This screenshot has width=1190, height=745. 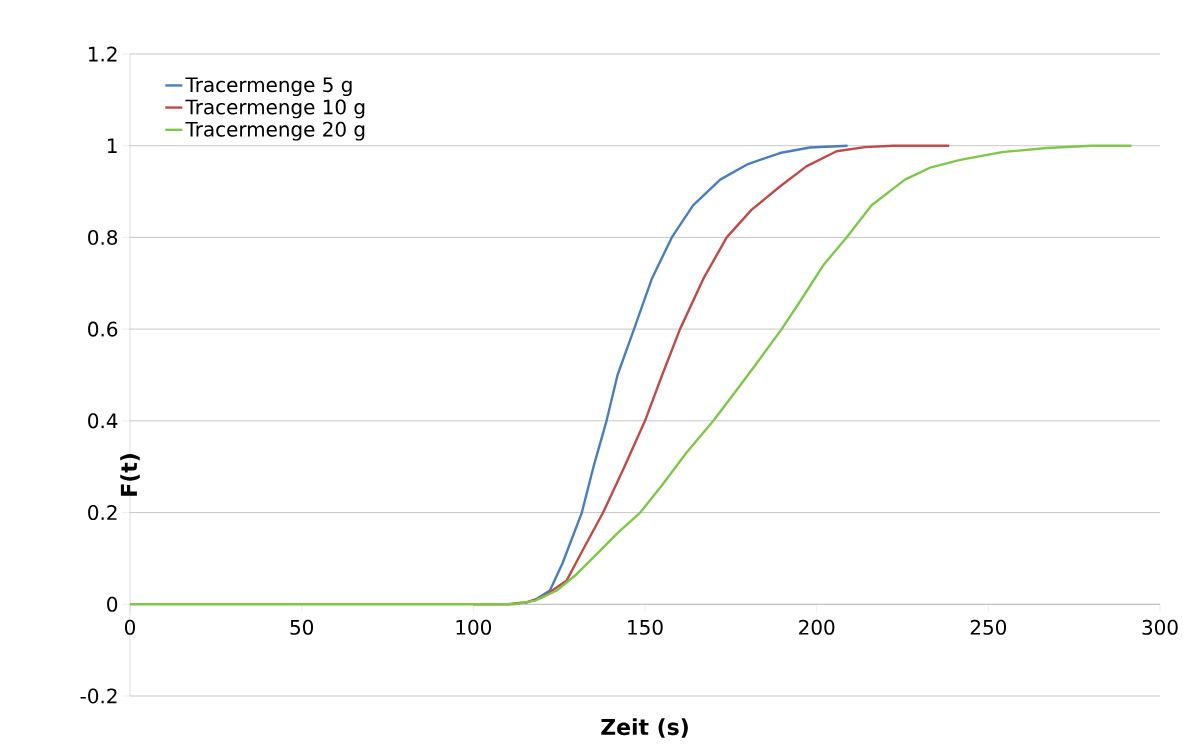 I want to click on x-tick-label: 300, so click(x=1160, y=627).